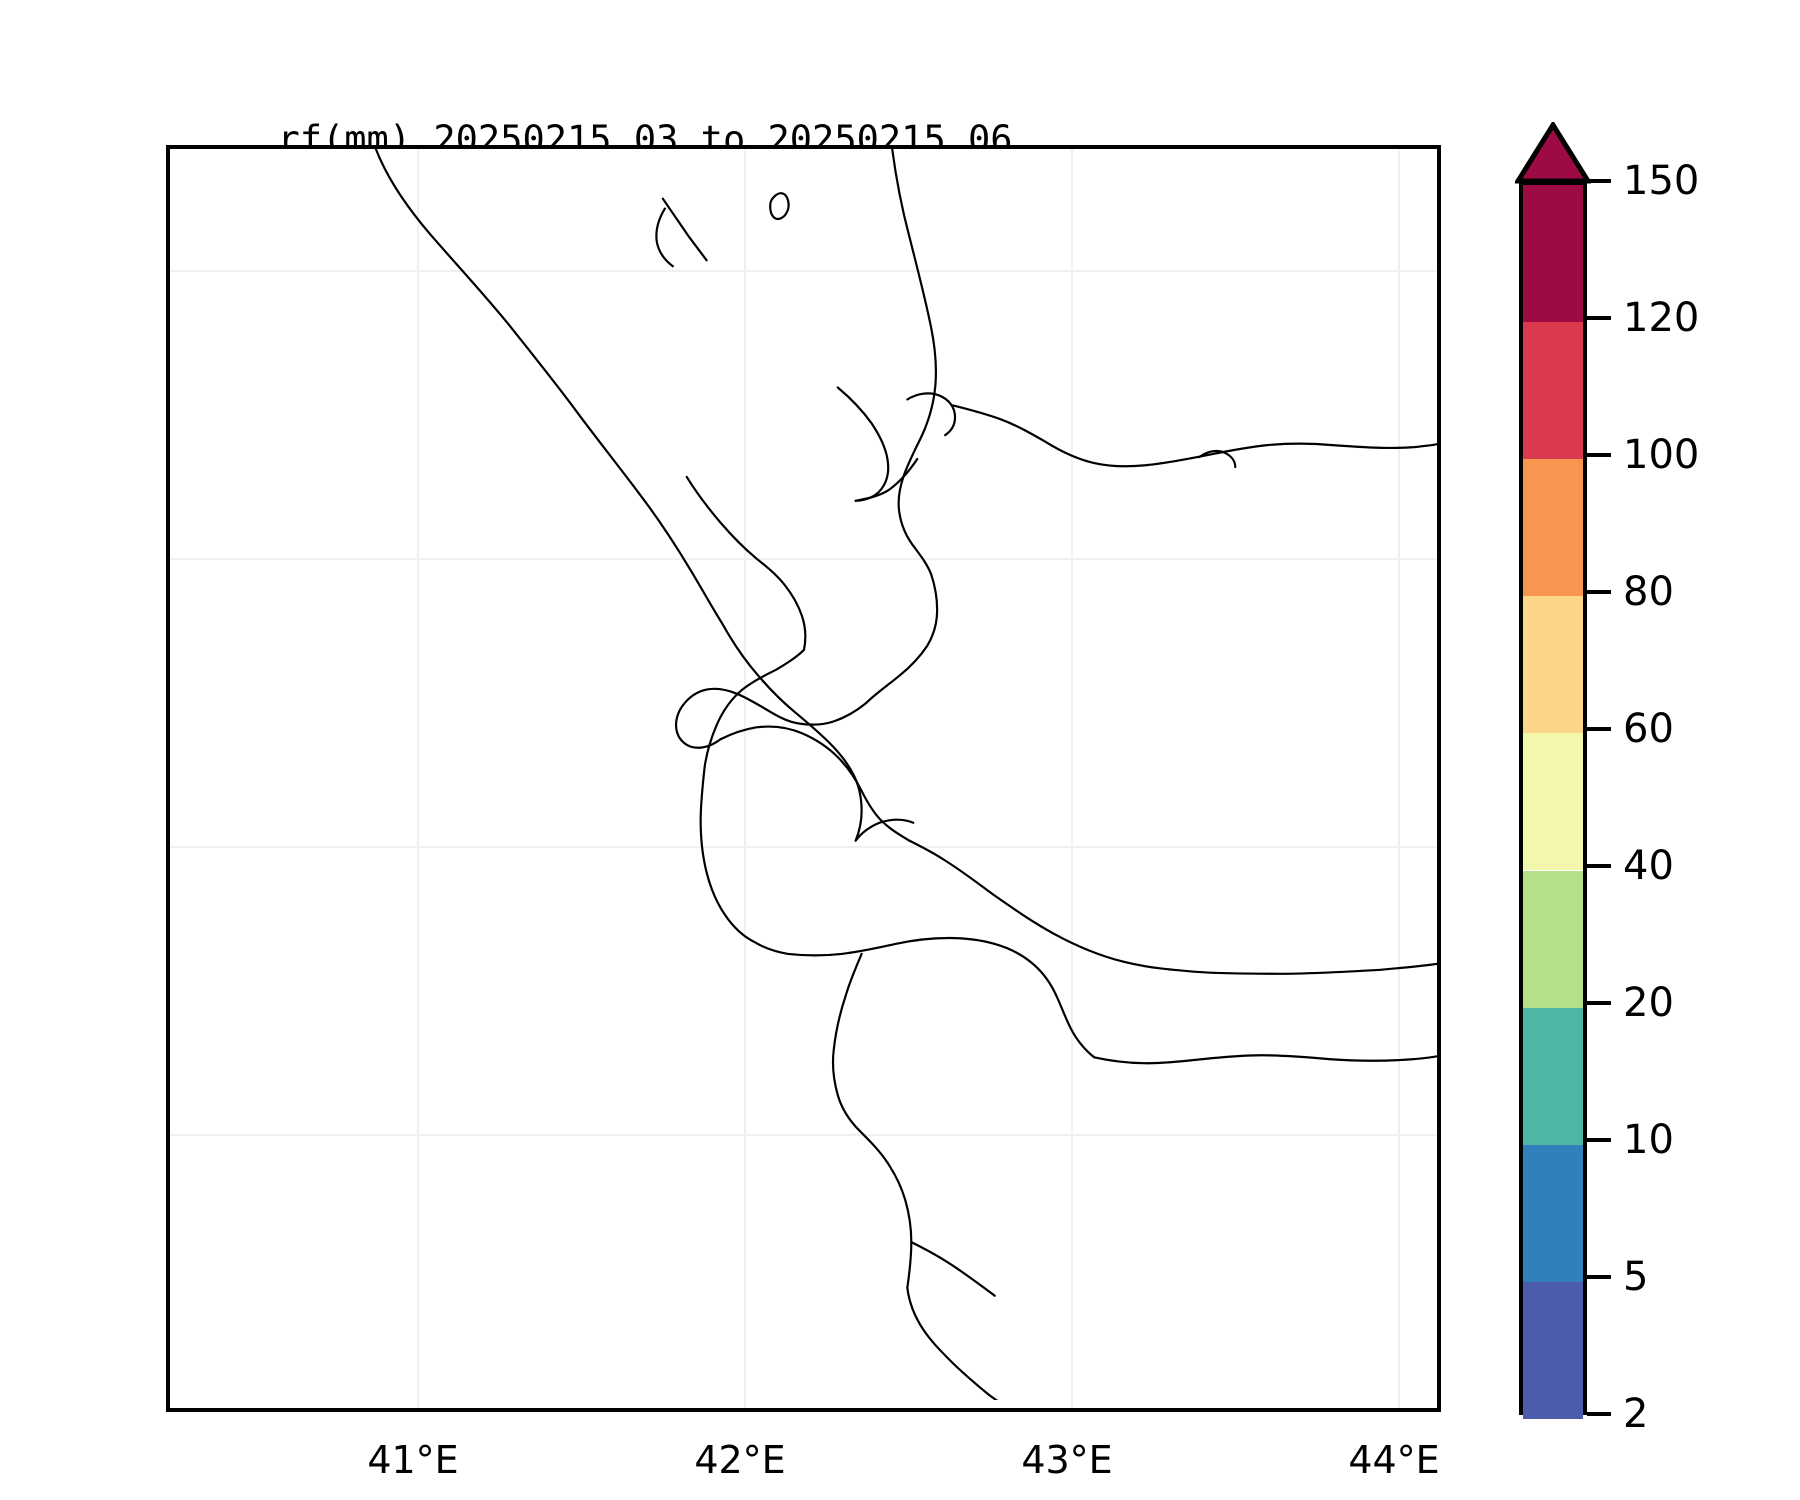  Describe the element at coordinates (1648, 729) in the screenshot. I see `colorbar-label-60: 60` at that location.